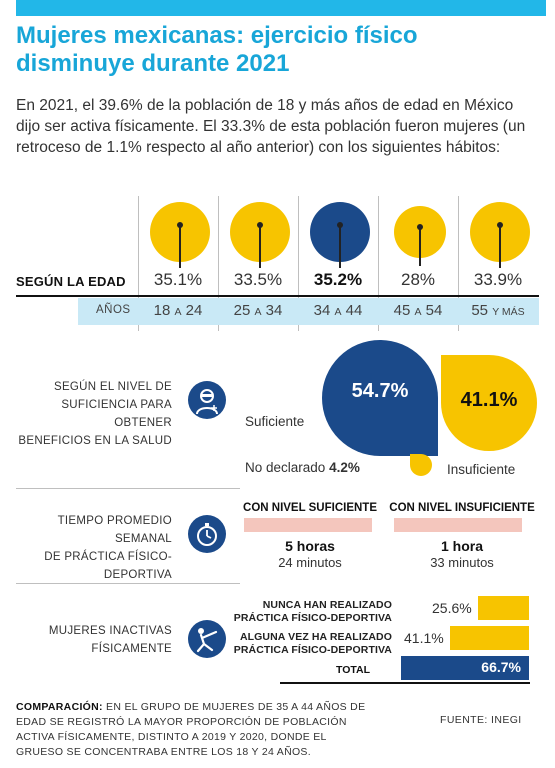 This screenshot has width=555, height=768. I want to click on years-band, so click(308, 311).